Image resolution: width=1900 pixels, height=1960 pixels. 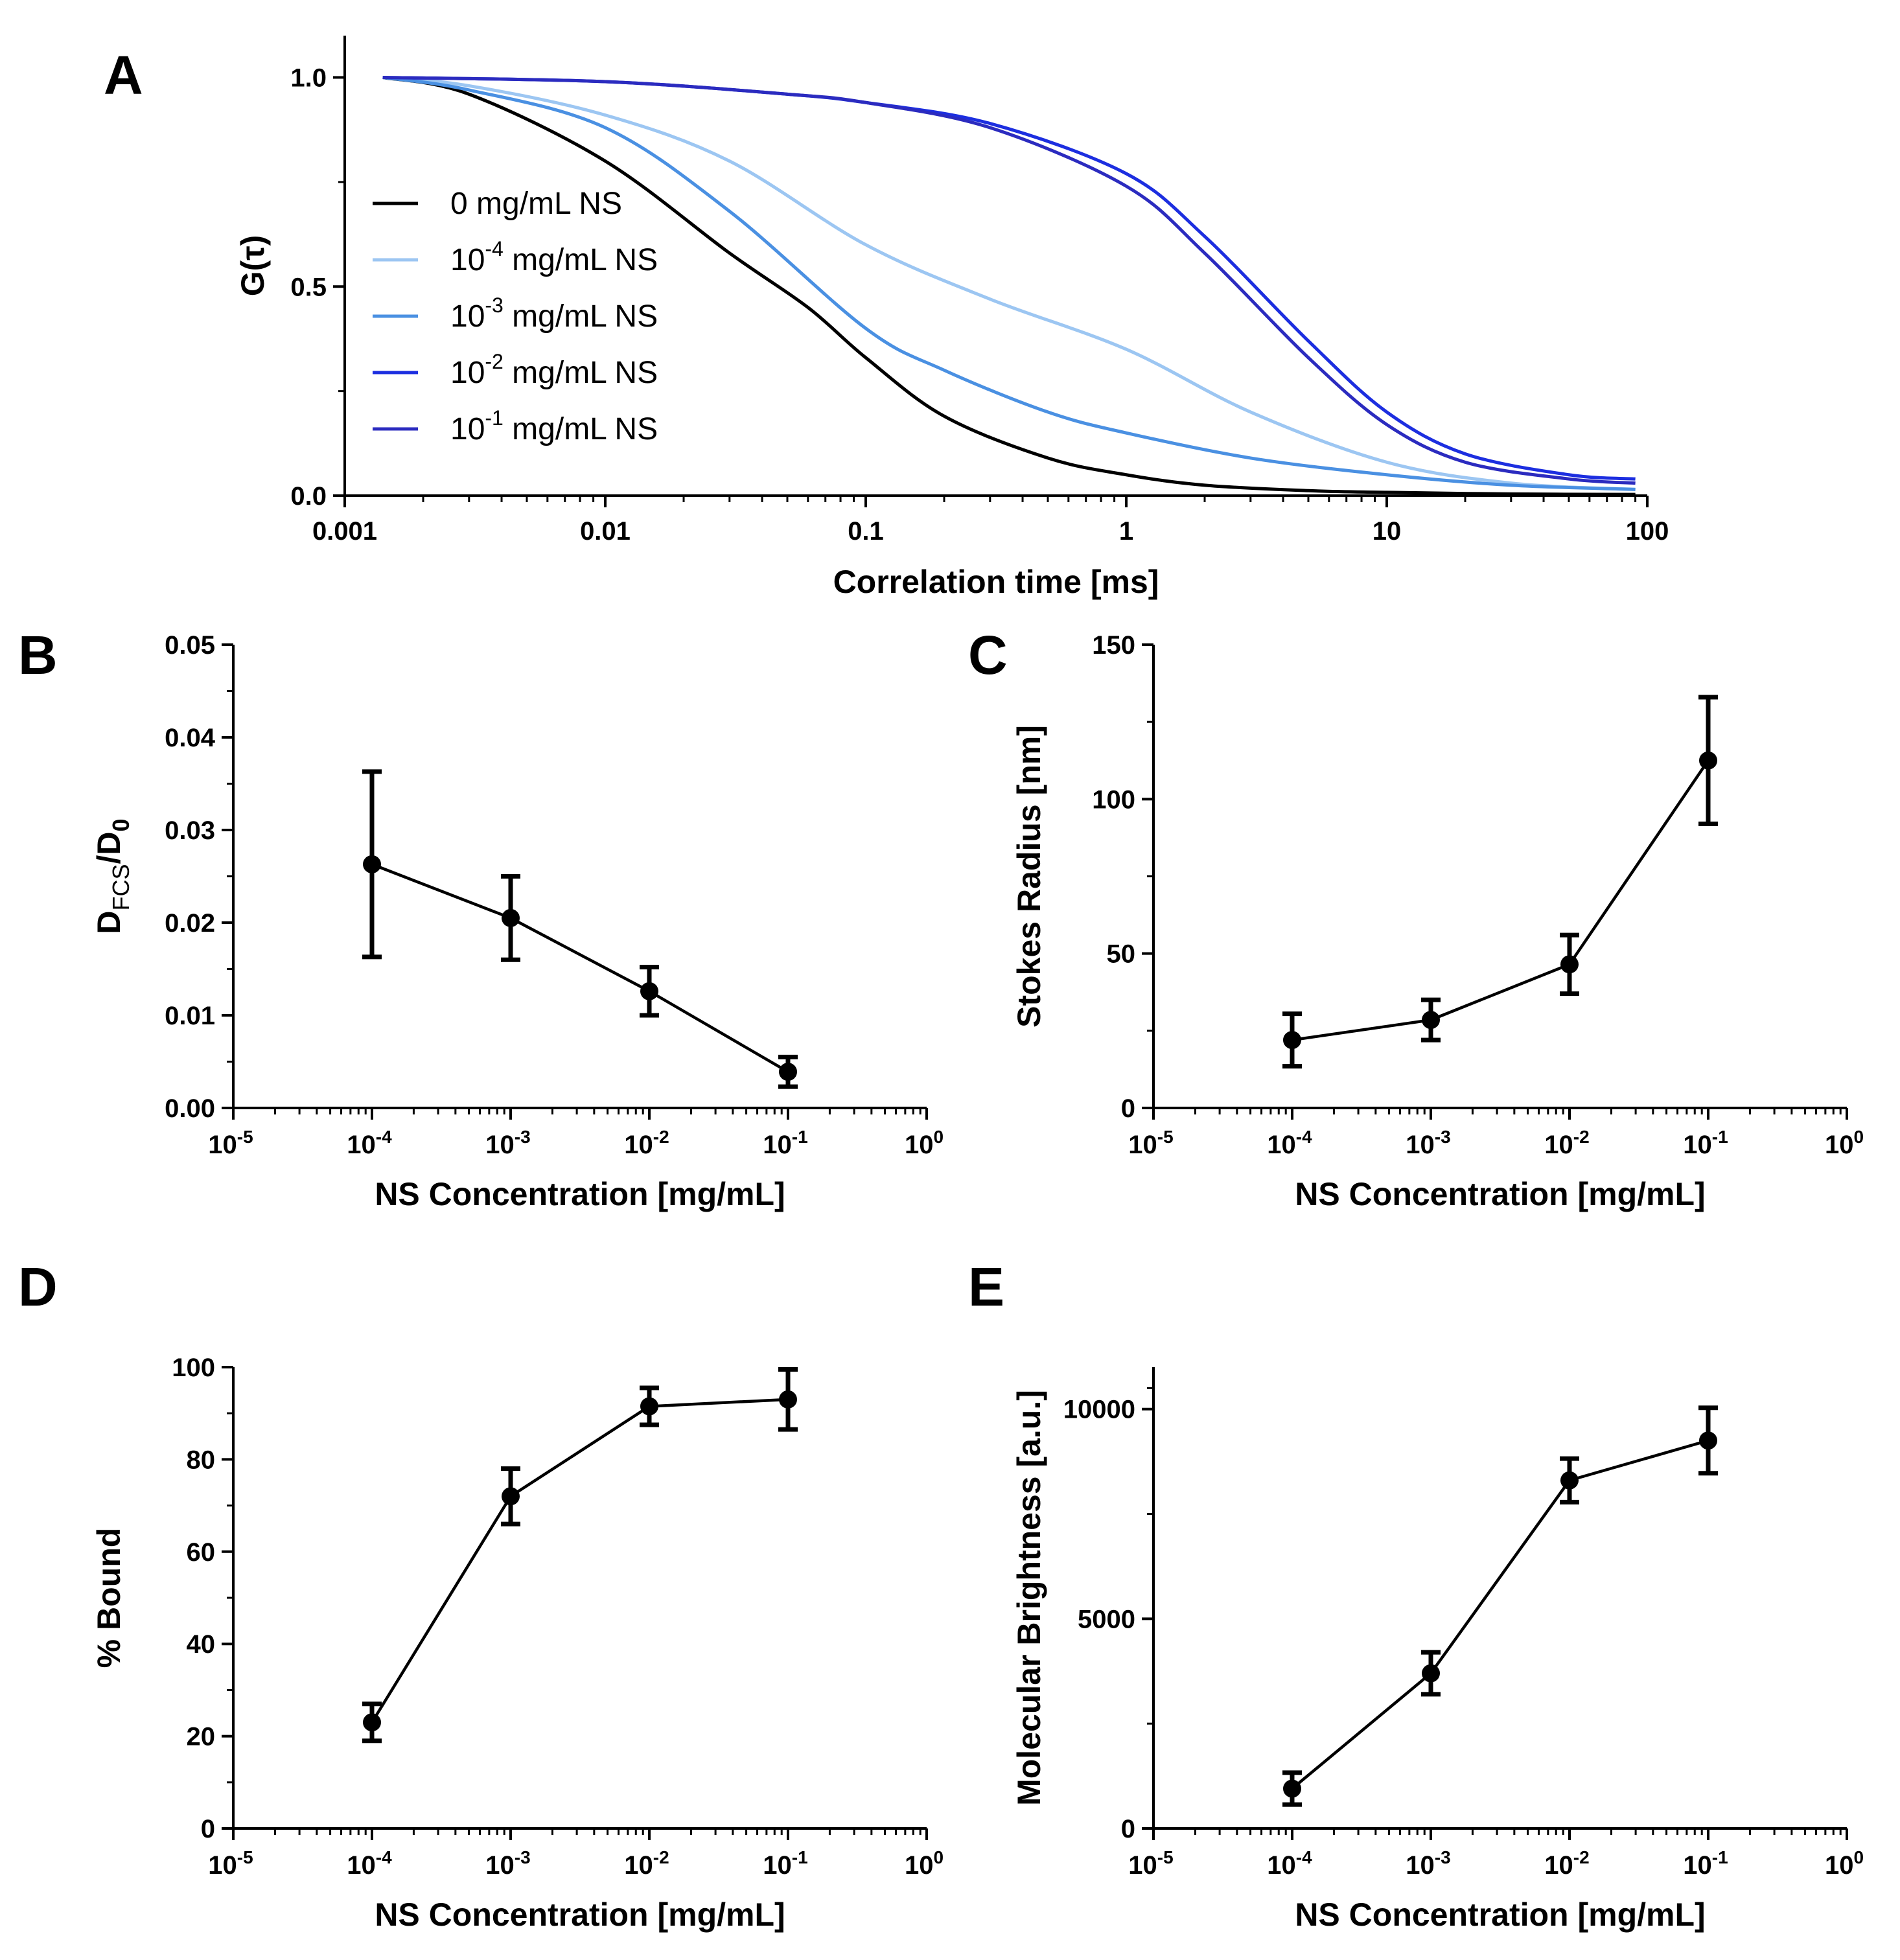 What do you see at coordinates (536, 204) in the screenshot?
I see `legend-label: 0 mg/mL NS` at bounding box center [536, 204].